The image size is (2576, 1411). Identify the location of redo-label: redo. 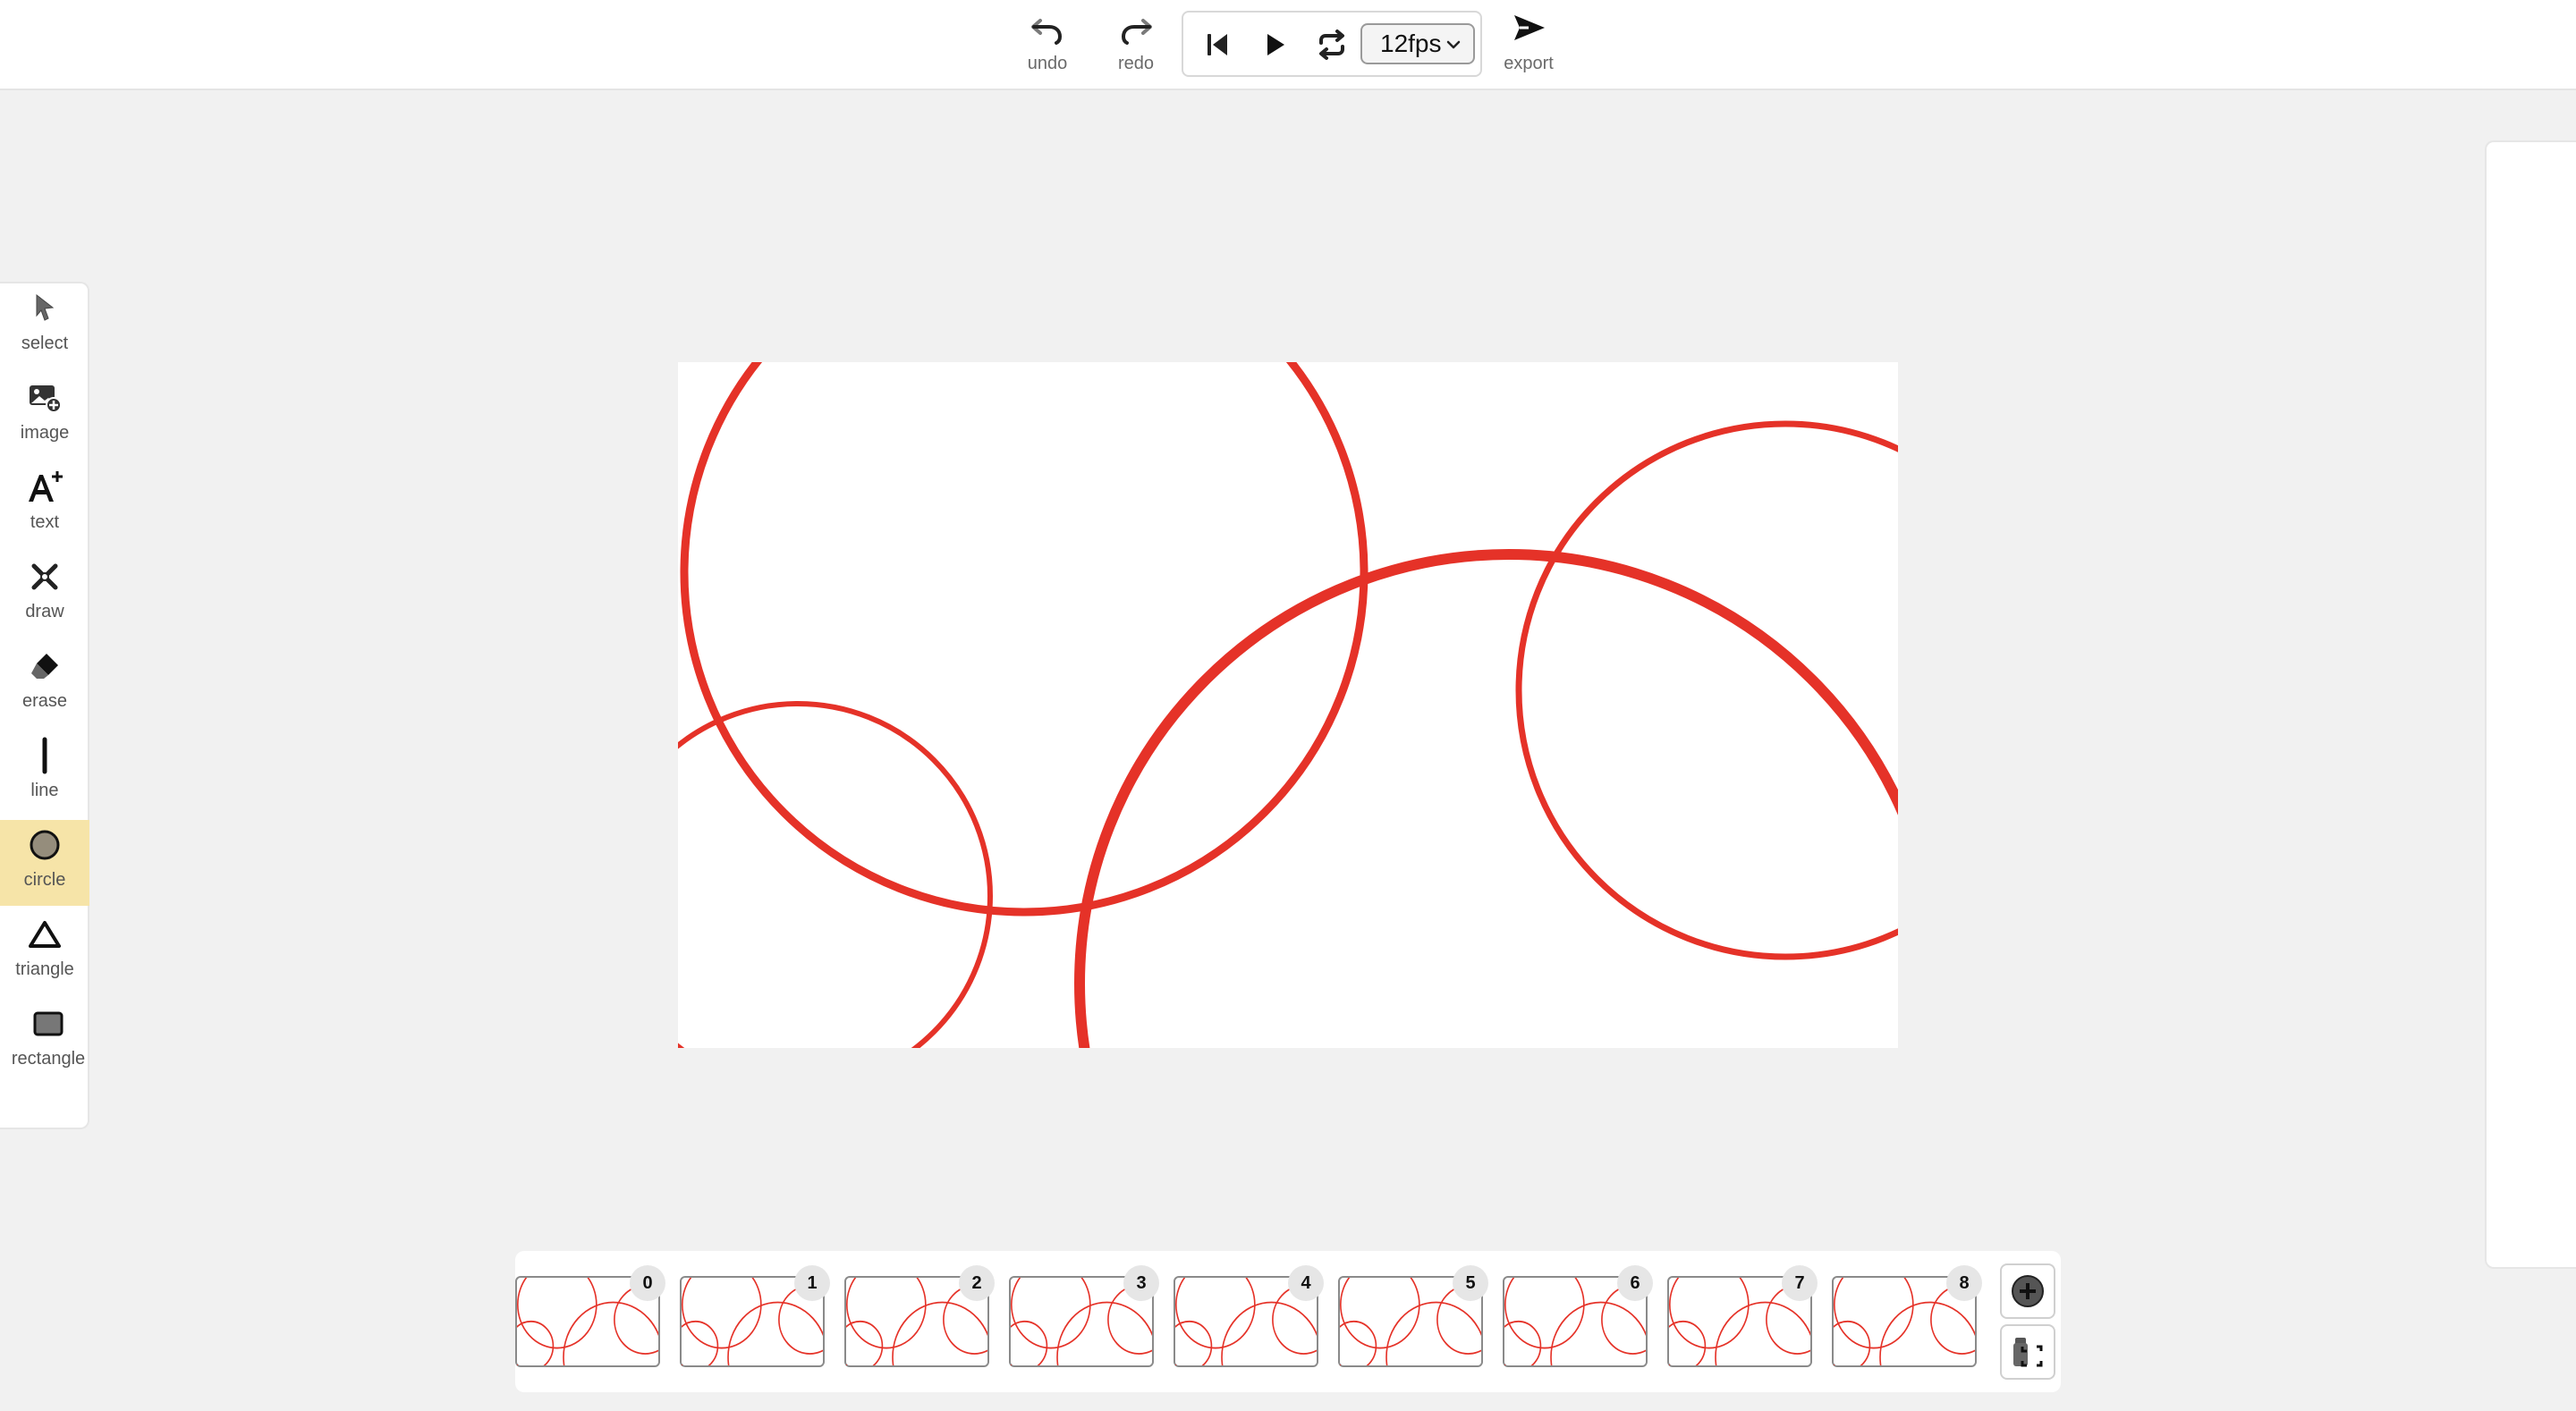
(1136, 64).